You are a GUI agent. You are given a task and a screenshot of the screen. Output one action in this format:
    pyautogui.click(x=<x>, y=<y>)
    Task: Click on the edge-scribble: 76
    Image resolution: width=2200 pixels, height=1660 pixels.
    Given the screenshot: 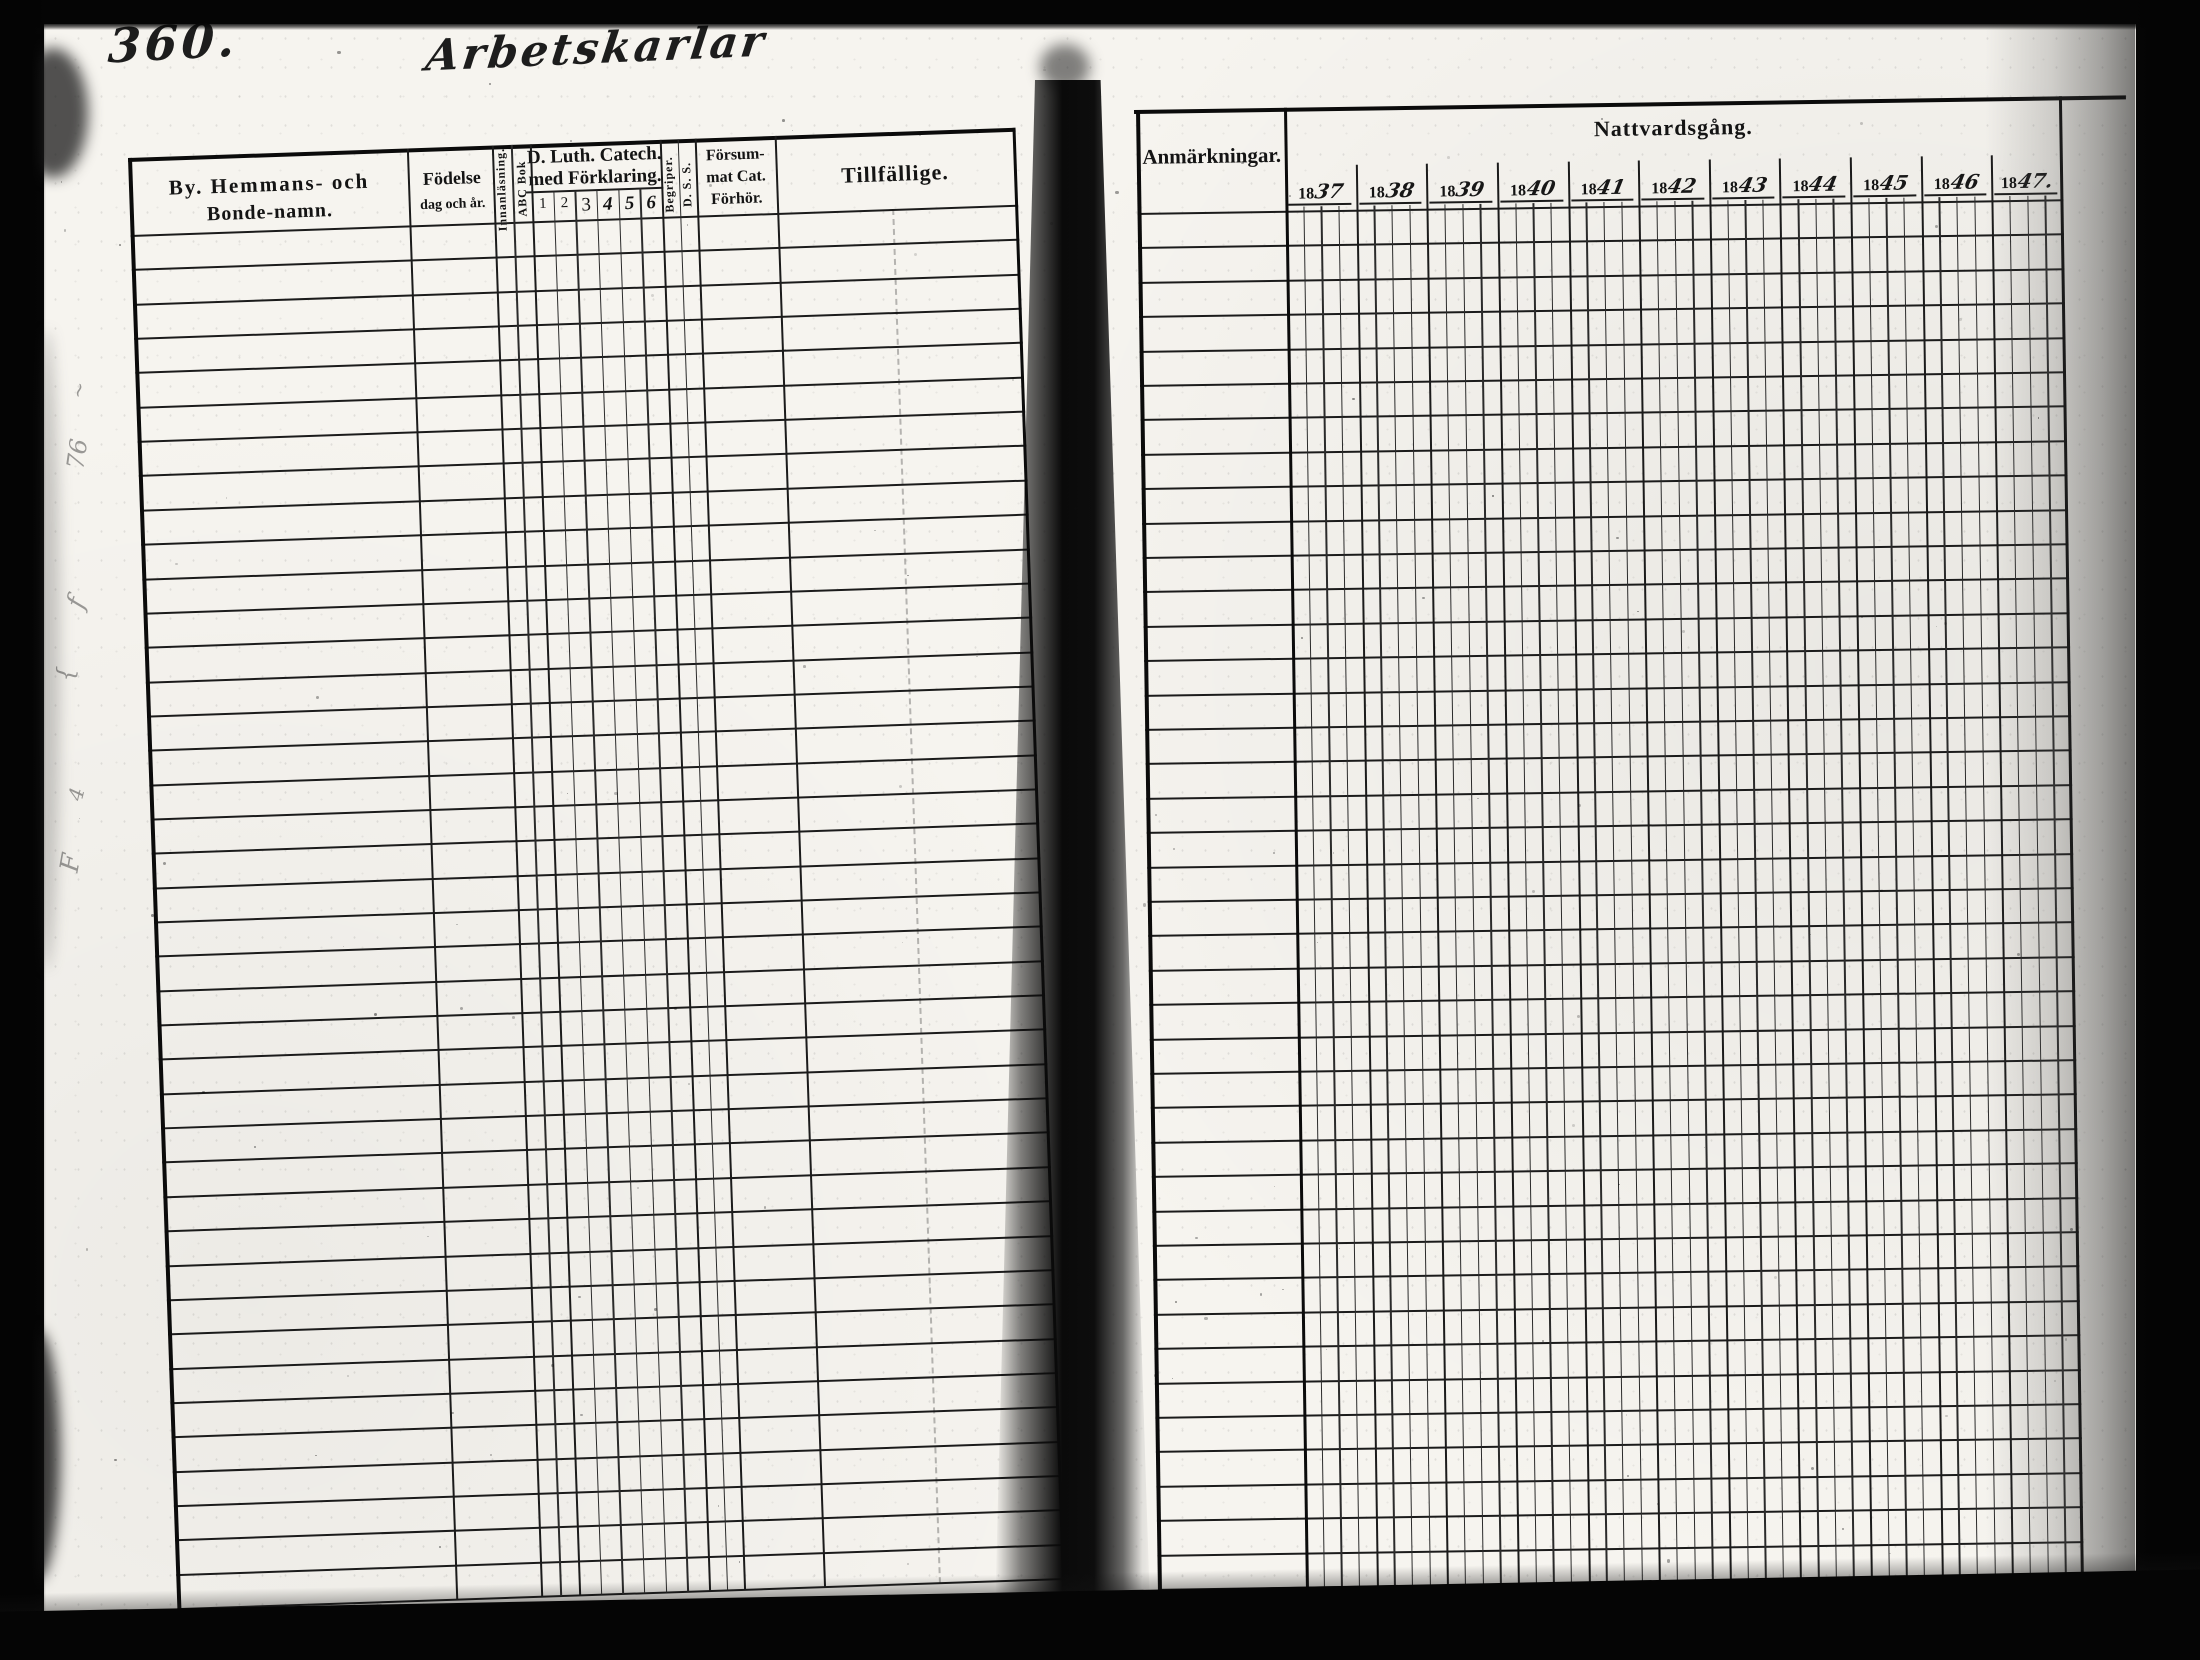 What is the action you would take?
    pyautogui.click(x=77, y=454)
    